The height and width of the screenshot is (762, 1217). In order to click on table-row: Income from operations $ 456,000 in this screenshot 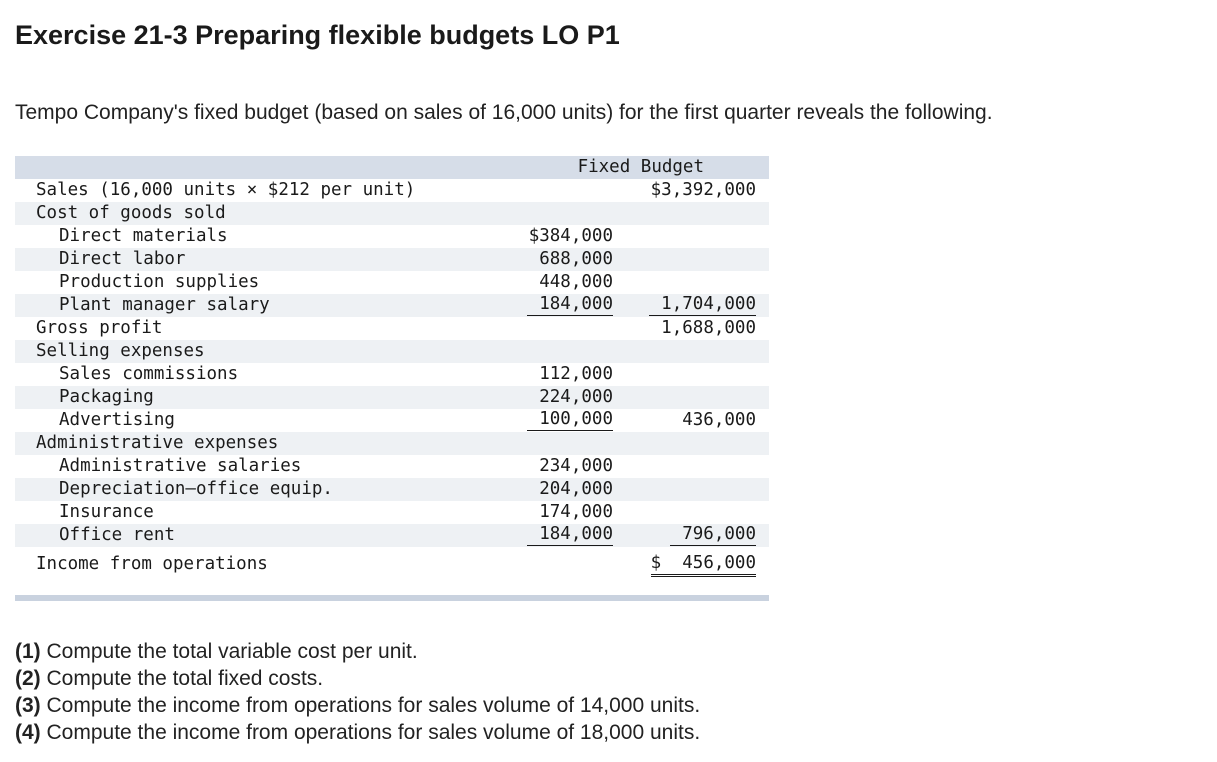, I will do `click(392, 565)`.